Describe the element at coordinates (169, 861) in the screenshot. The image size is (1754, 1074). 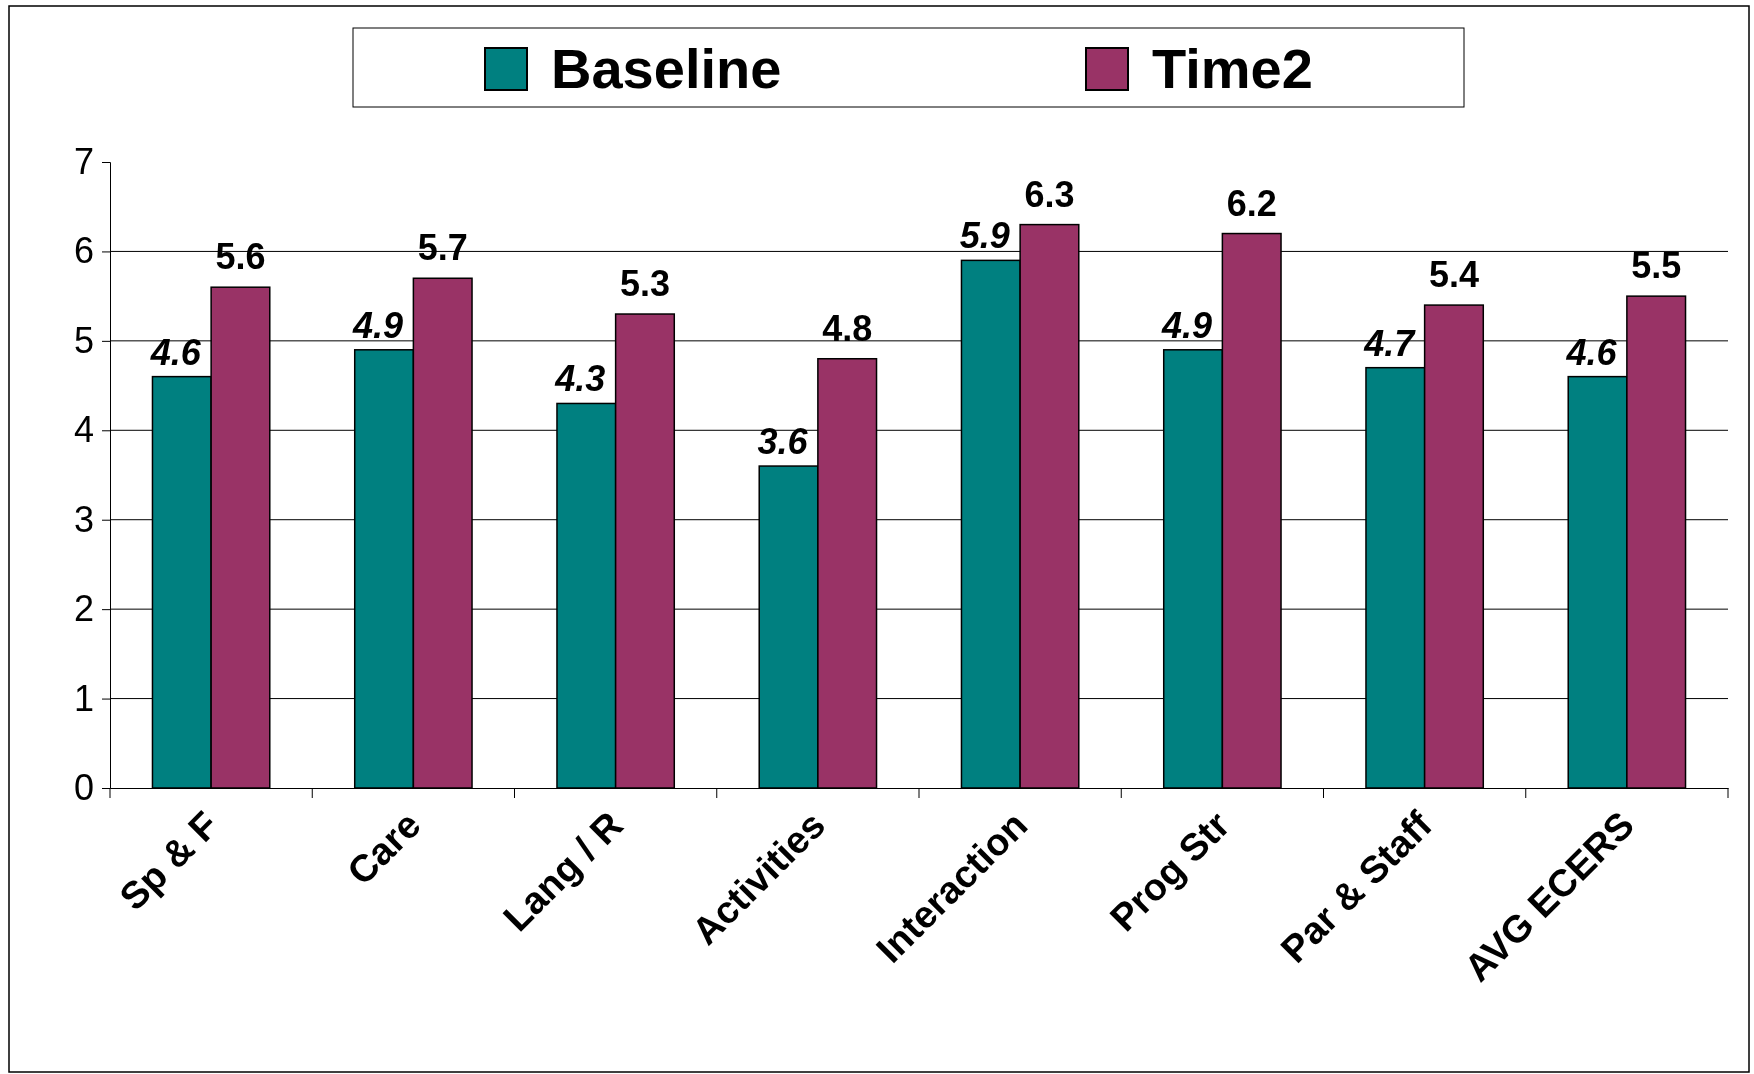
I see `x-tick-label: Sp & F` at that location.